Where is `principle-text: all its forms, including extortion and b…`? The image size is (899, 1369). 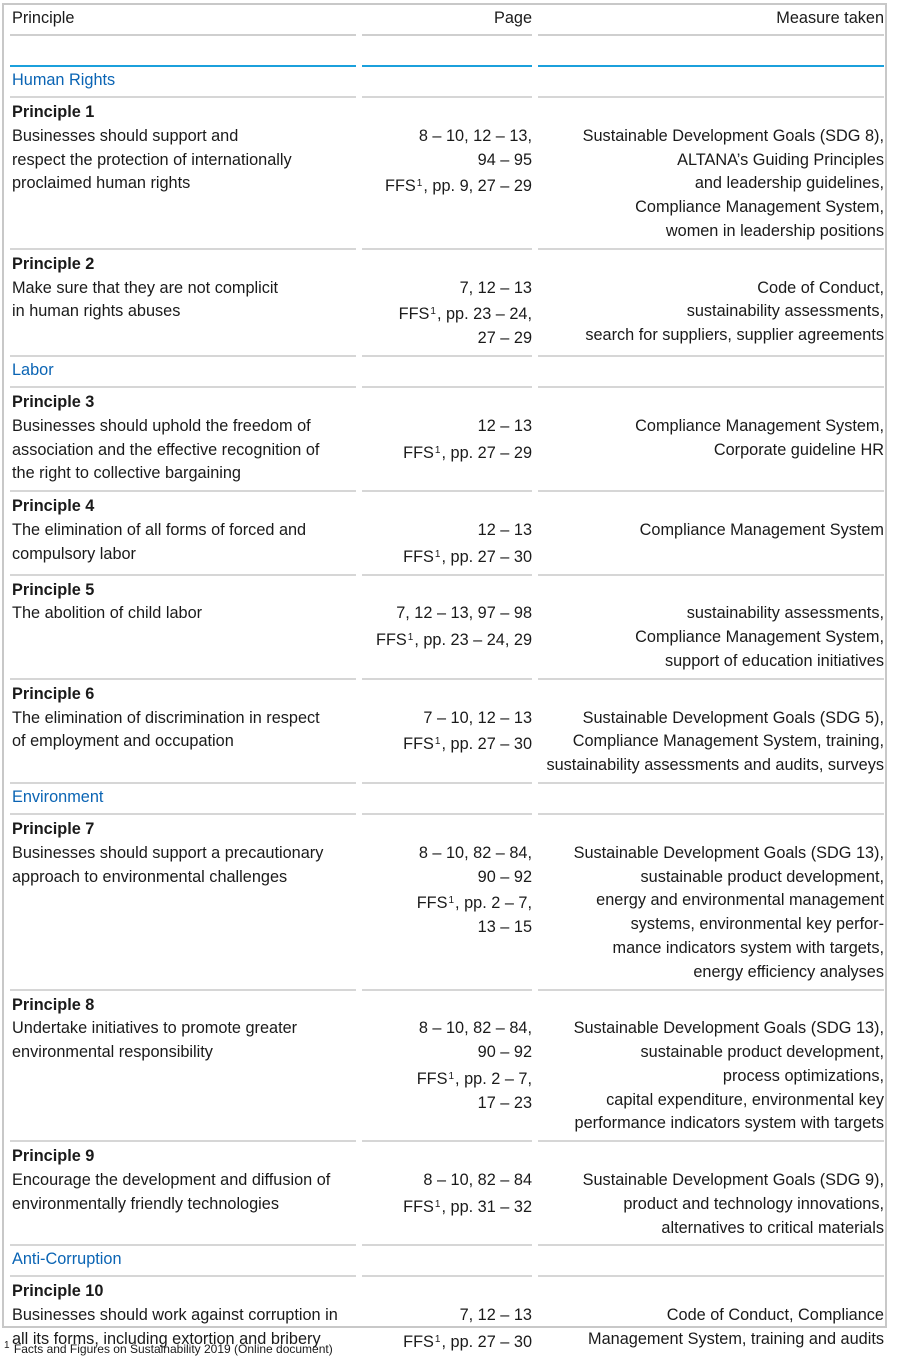
principle-text: all its forms, including extortion and b… is located at coordinates (166, 1339).